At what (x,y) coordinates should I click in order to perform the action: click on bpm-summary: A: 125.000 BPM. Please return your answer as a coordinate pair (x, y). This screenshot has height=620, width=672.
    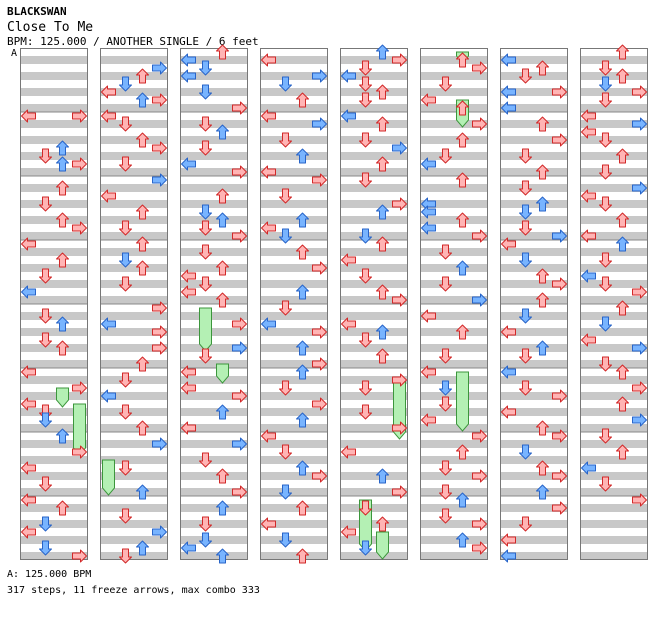
    Looking at the image, I should click on (49, 574).